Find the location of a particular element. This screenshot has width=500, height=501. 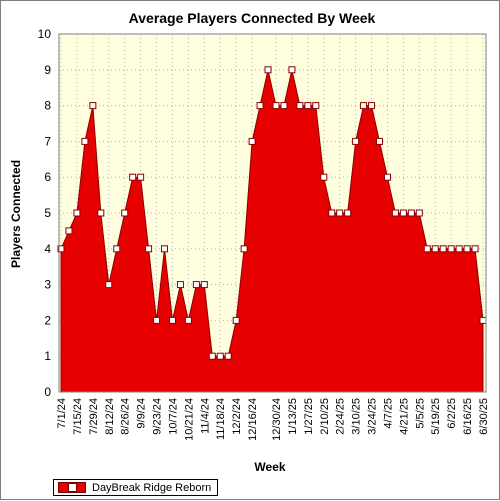

x-tick-label: 2/10/25 is located at coordinates (325, 416).